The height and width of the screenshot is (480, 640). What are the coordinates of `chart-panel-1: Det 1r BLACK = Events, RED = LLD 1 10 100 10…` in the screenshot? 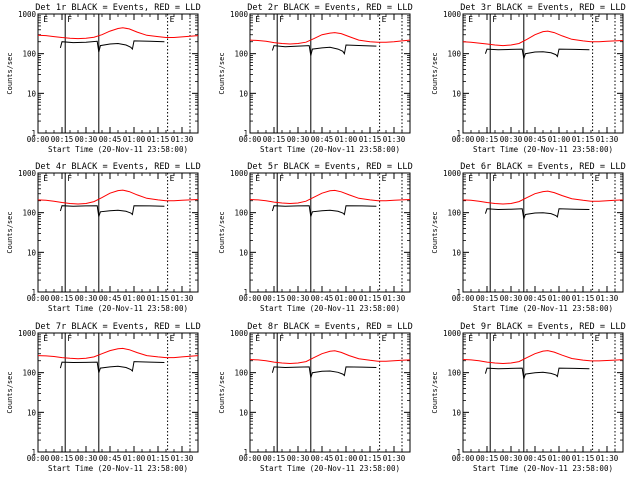 It's located at (103, 78).